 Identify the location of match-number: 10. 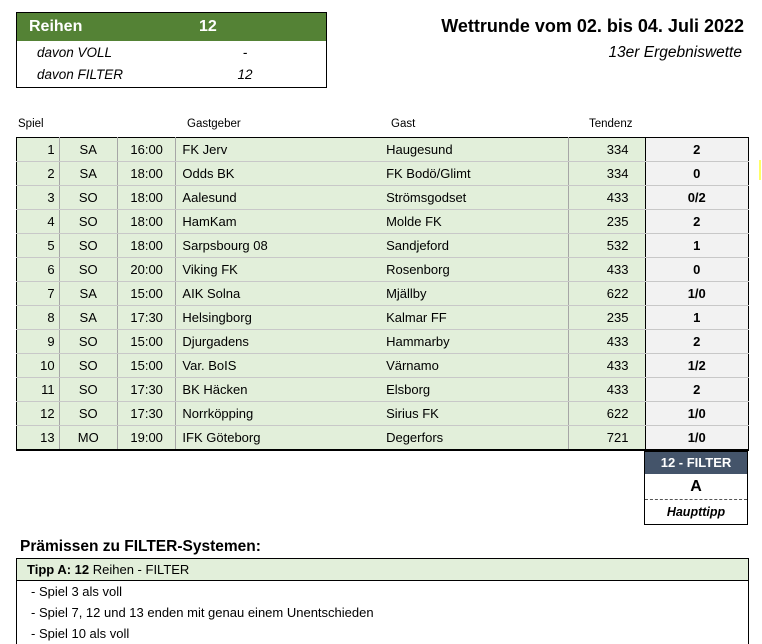
(38, 365).